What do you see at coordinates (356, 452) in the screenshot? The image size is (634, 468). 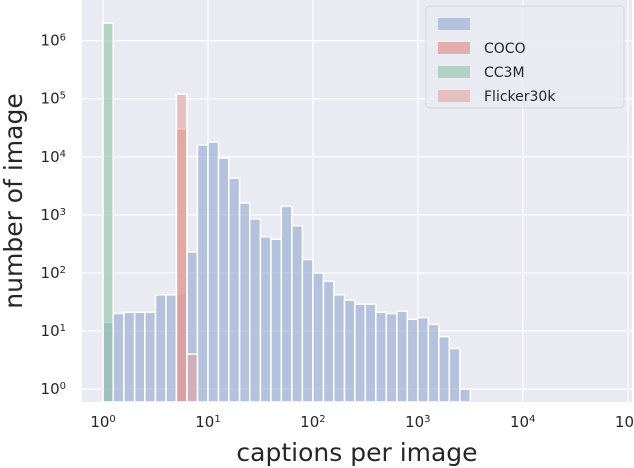 I see `x-axis-label: captions per image` at bounding box center [356, 452].